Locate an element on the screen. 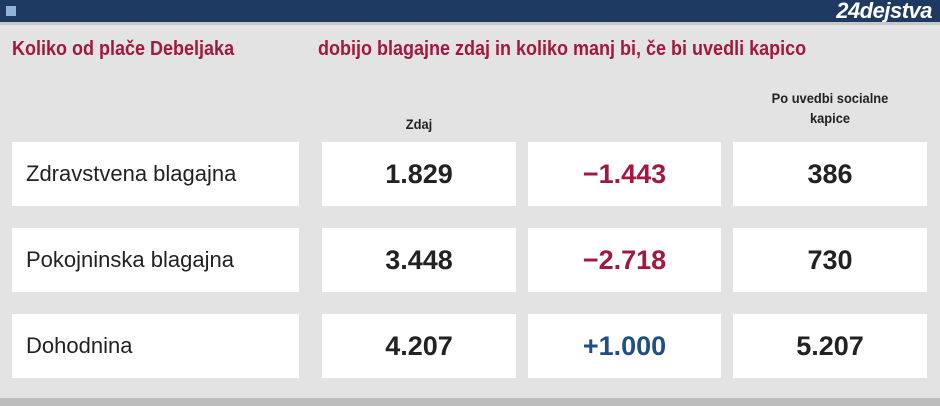  header-icon is located at coordinates (11, 11).